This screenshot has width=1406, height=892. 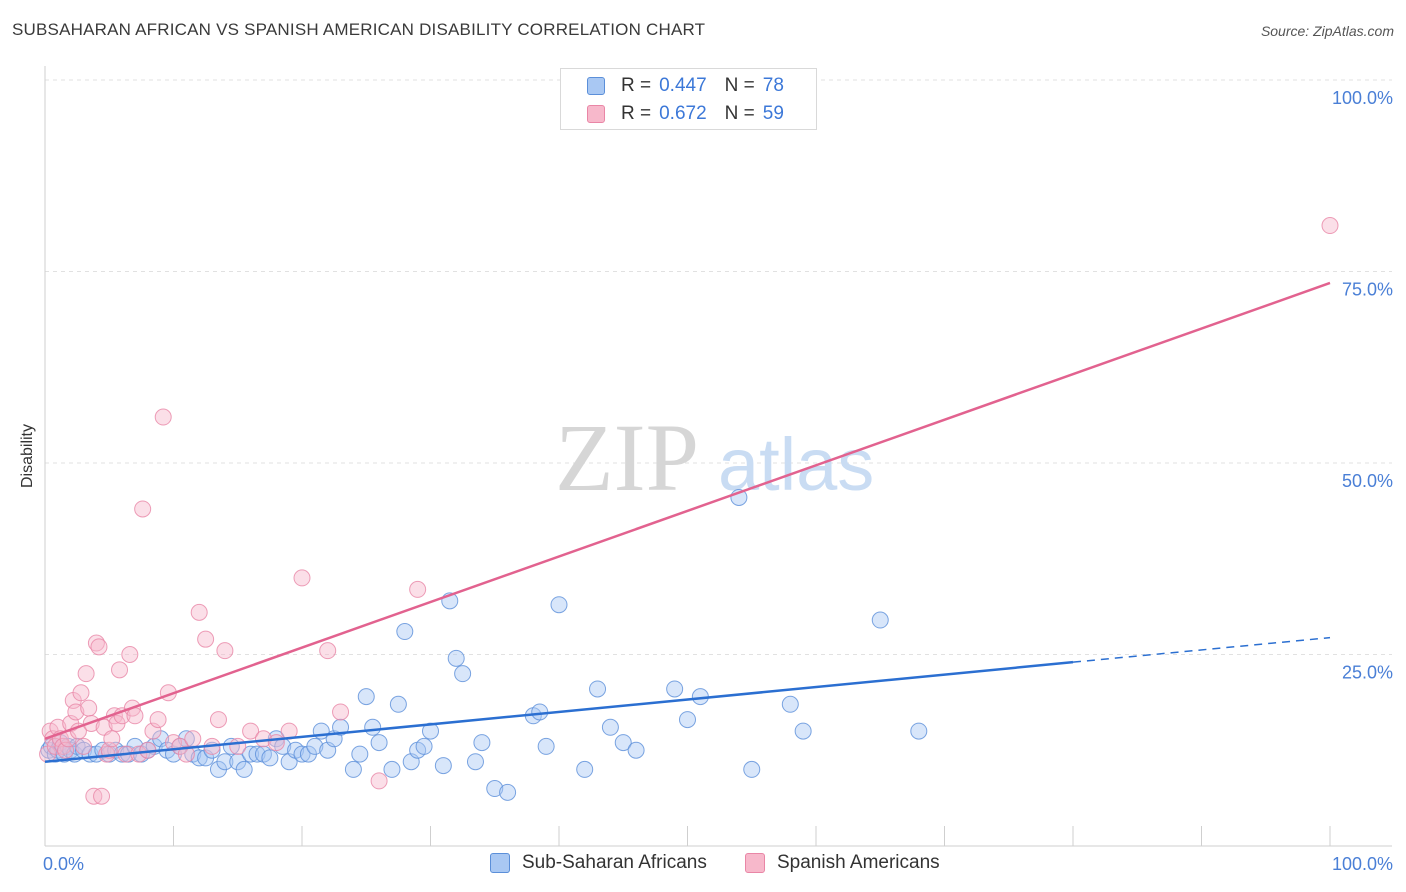 I want to click on watermark-zip: ZIP, so click(x=627, y=457).